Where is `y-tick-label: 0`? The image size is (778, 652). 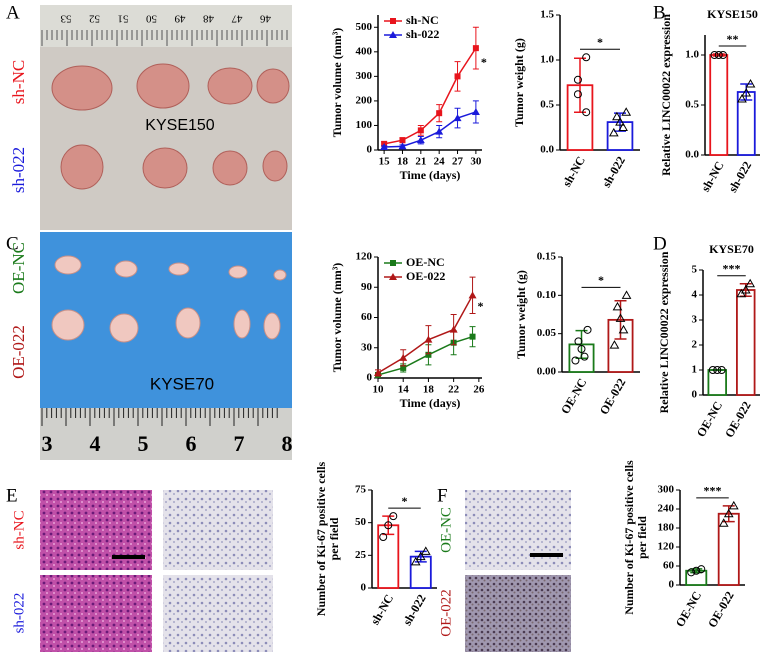
y-tick-label: 0 is located at coordinates (695, 395).